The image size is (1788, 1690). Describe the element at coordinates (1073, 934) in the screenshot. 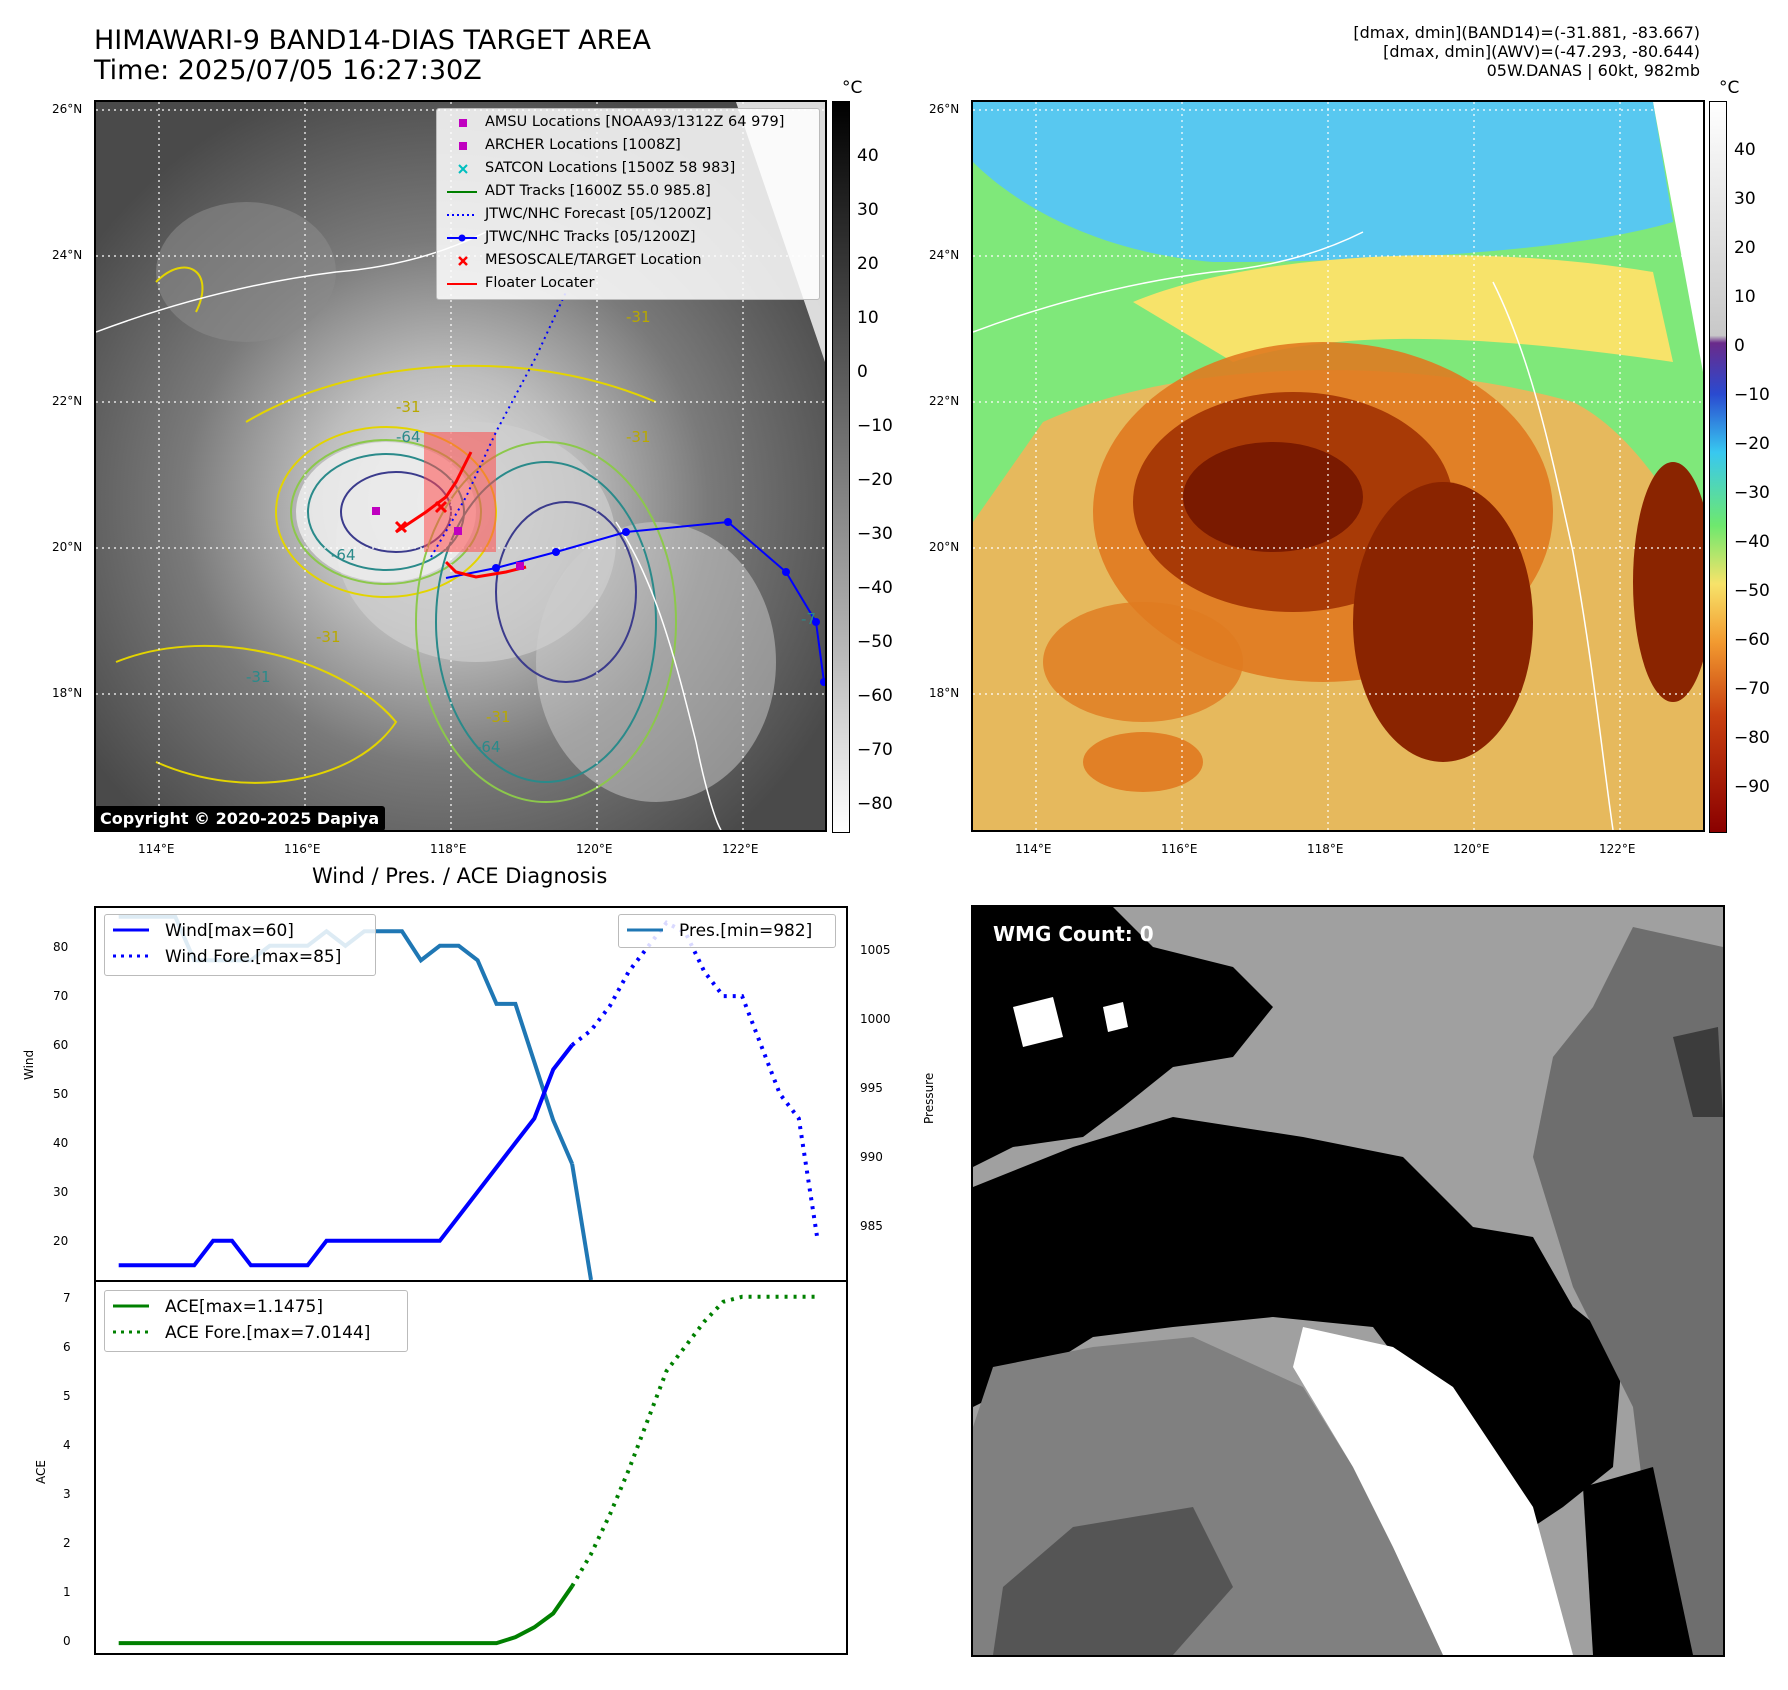

I see `wmg-count-label: WMG Count: 0` at that location.